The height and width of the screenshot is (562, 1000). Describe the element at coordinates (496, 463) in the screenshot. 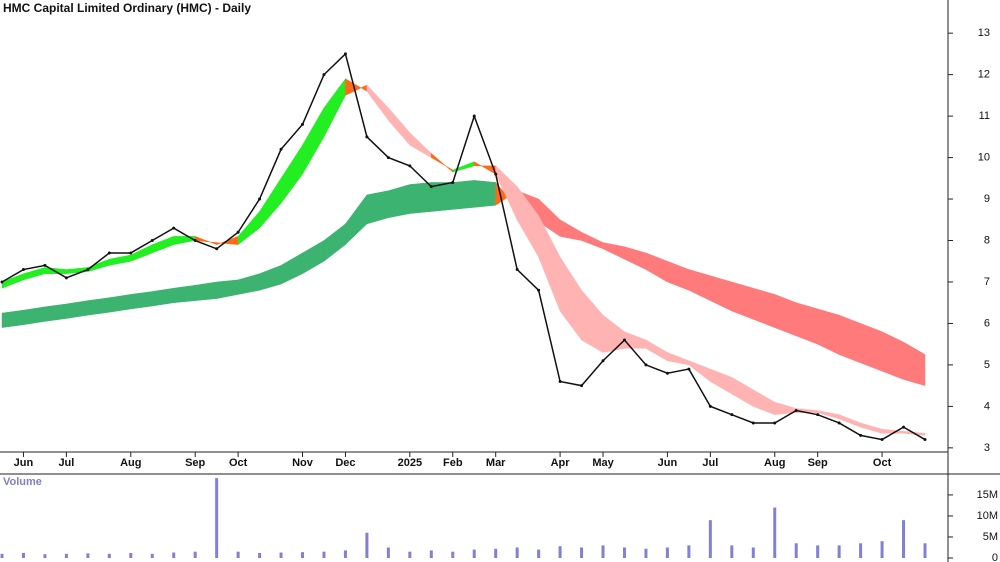

I see `x-tick-label: Mar` at that location.